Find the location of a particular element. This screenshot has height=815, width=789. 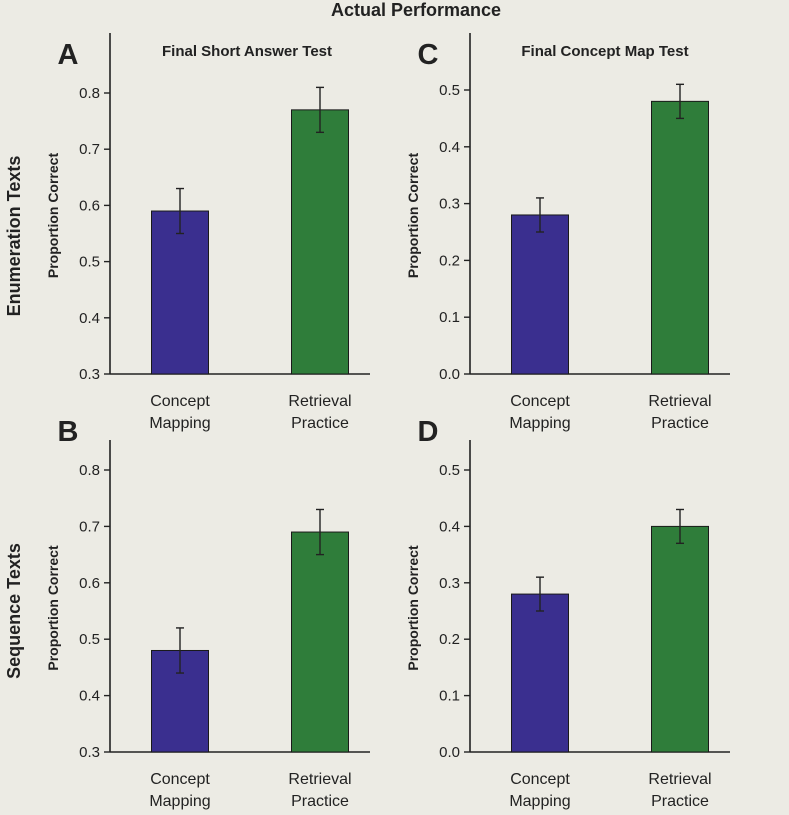

panel-letter: A is located at coordinates (68, 55).